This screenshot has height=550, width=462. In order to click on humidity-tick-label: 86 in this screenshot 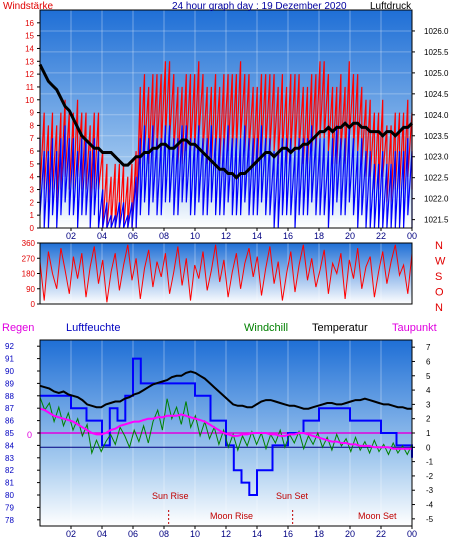, I will do `click(9, 421)`.